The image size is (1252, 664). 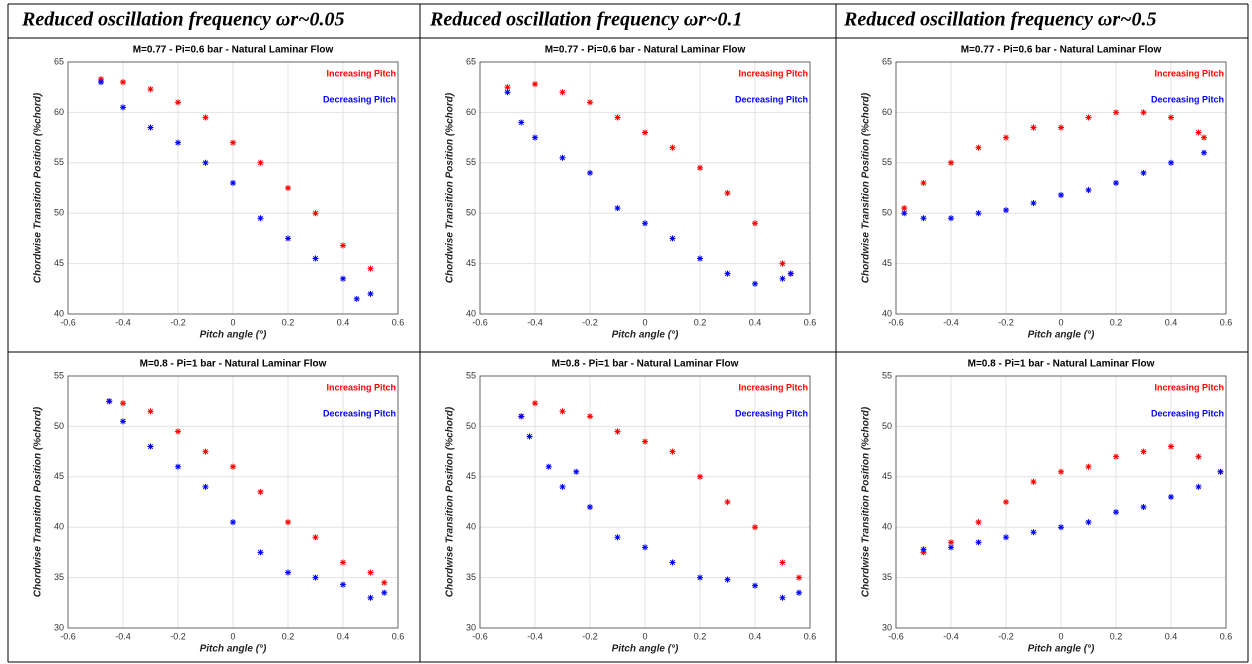 I want to click on y-tick-label: 60, so click(x=471, y=112).